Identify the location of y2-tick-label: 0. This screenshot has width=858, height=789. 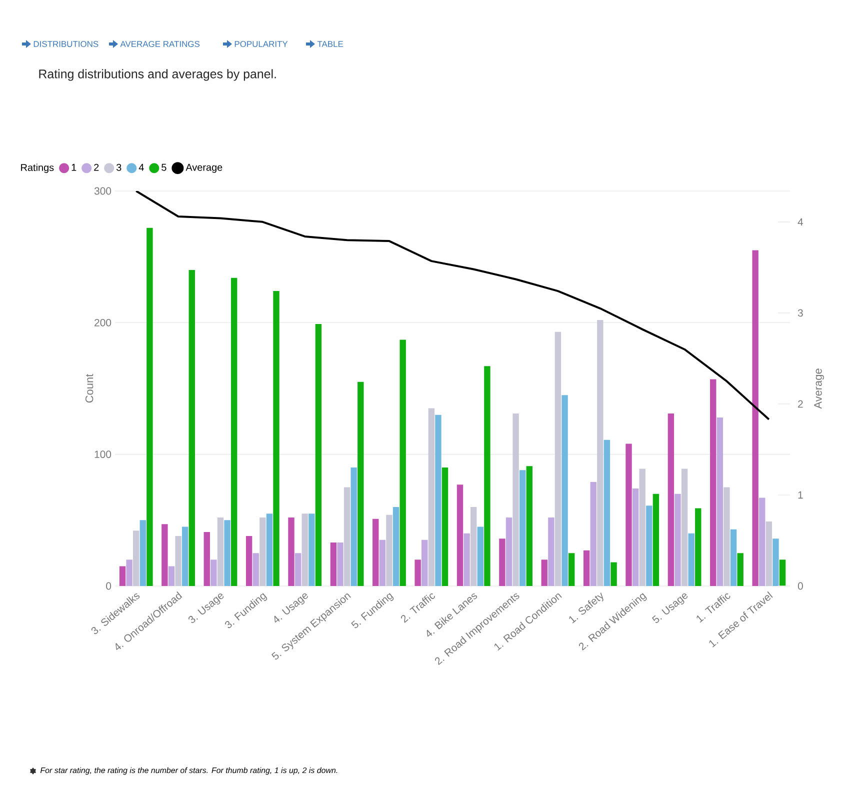
(800, 586).